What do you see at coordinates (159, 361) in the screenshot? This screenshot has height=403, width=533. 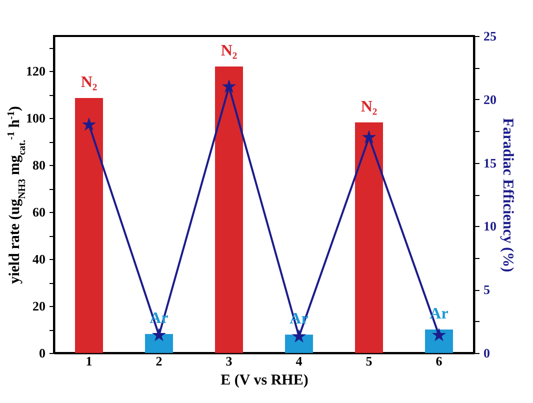 I see `x-tick-label: 2` at bounding box center [159, 361].